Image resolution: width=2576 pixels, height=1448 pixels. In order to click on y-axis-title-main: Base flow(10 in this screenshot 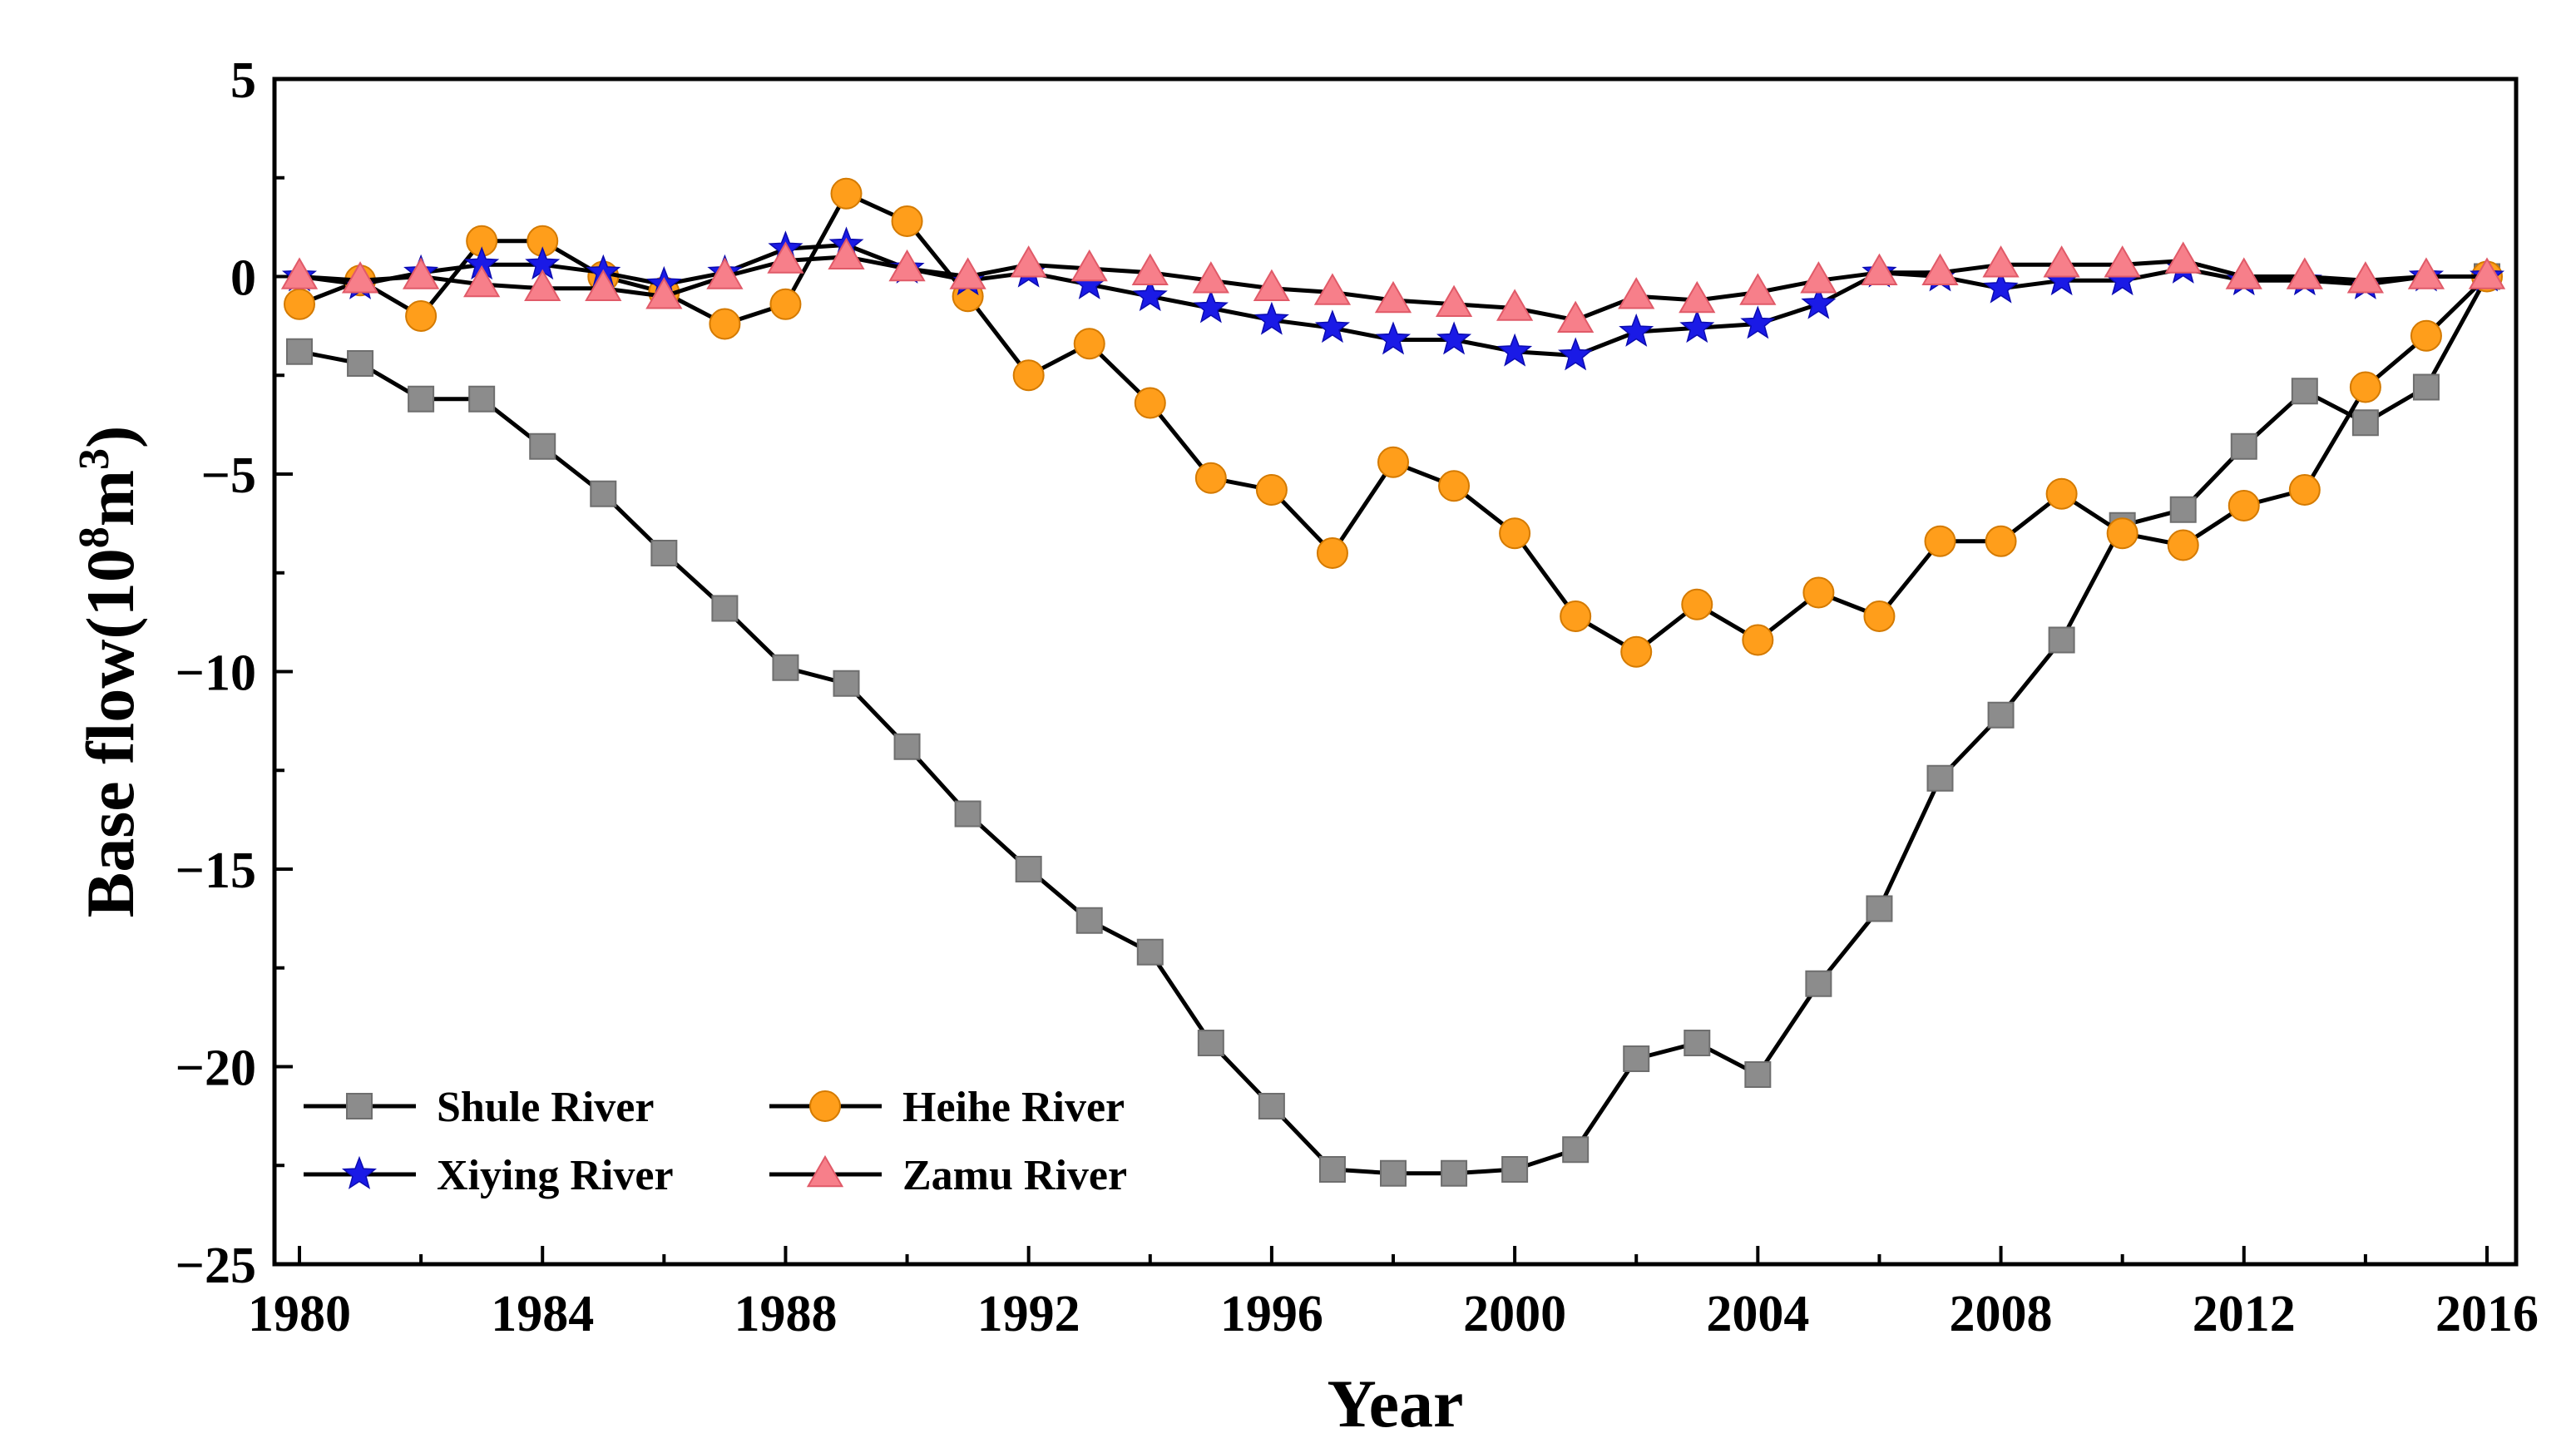, I will do `click(110, 732)`.